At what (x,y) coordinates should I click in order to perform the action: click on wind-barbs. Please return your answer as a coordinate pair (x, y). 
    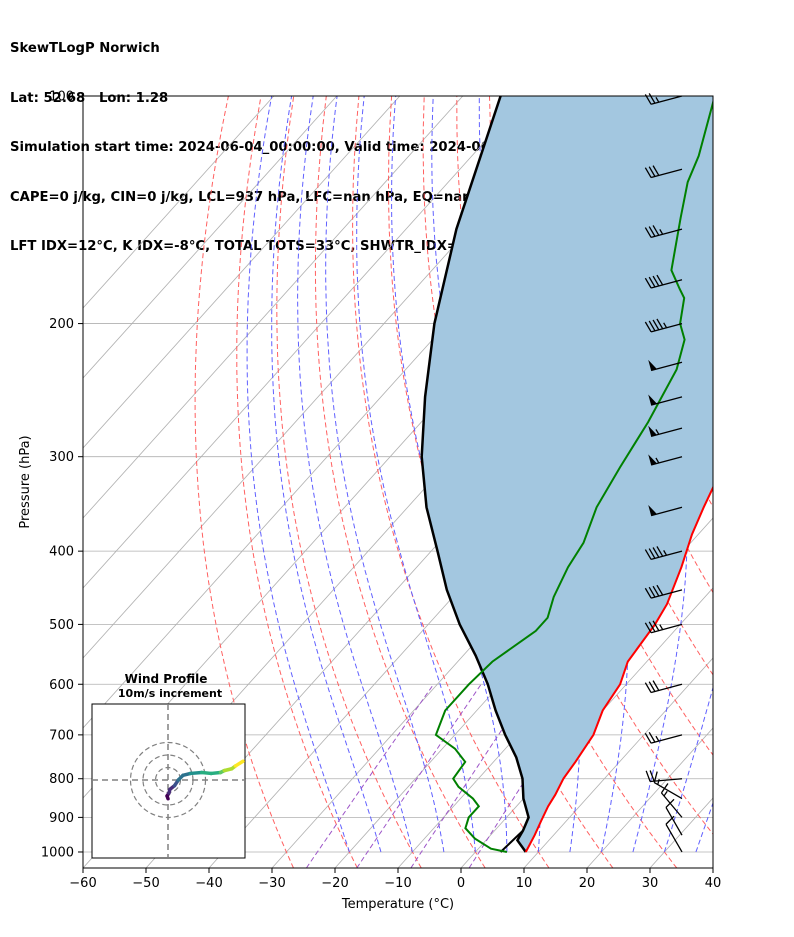
    Looking at the image, I should click on (663, 473).